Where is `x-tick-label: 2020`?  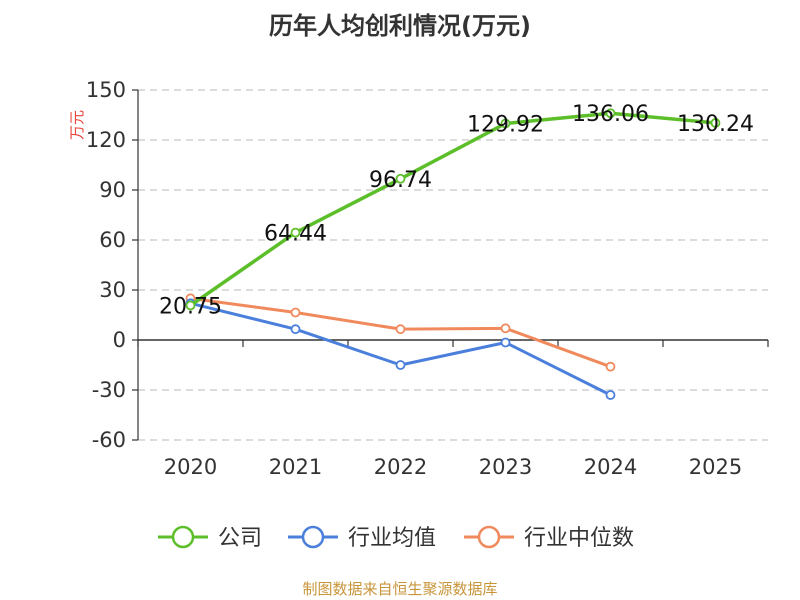 x-tick-label: 2020 is located at coordinates (190, 467).